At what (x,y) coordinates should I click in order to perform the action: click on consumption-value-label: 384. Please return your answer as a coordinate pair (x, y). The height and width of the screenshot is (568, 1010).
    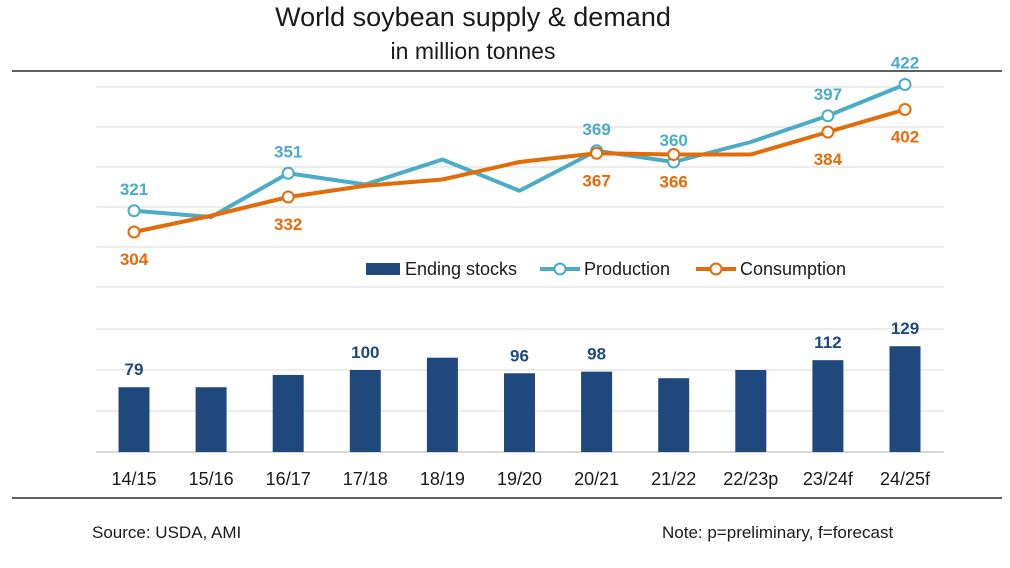
    Looking at the image, I should click on (828, 159).